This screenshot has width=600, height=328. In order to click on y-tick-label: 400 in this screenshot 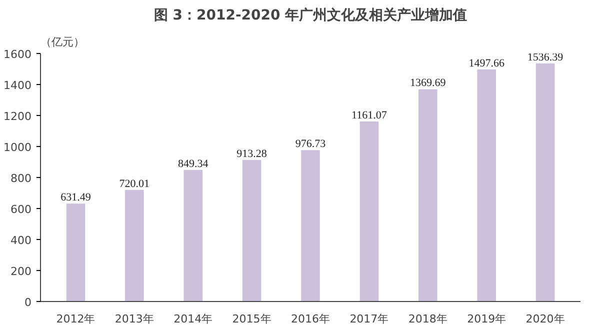, I will do `click(21, 240)`.